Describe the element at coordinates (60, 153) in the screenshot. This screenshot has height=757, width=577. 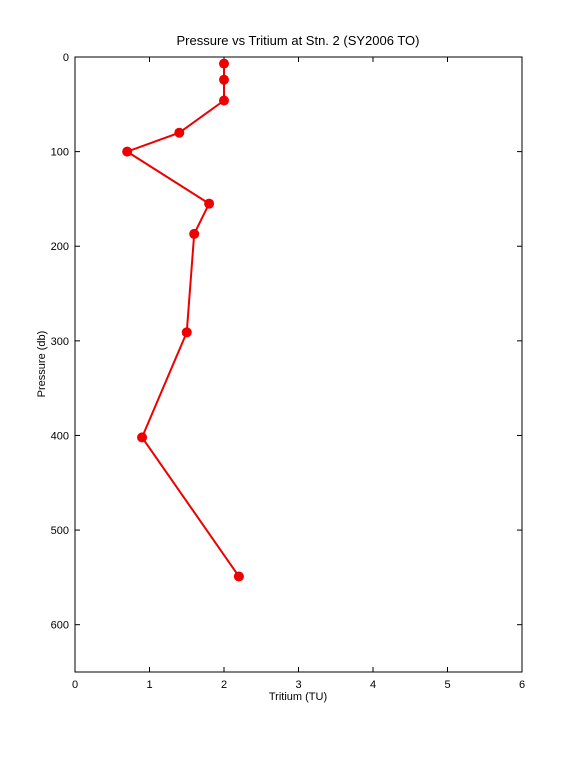
I see `y-tick-label: 100` at that location.